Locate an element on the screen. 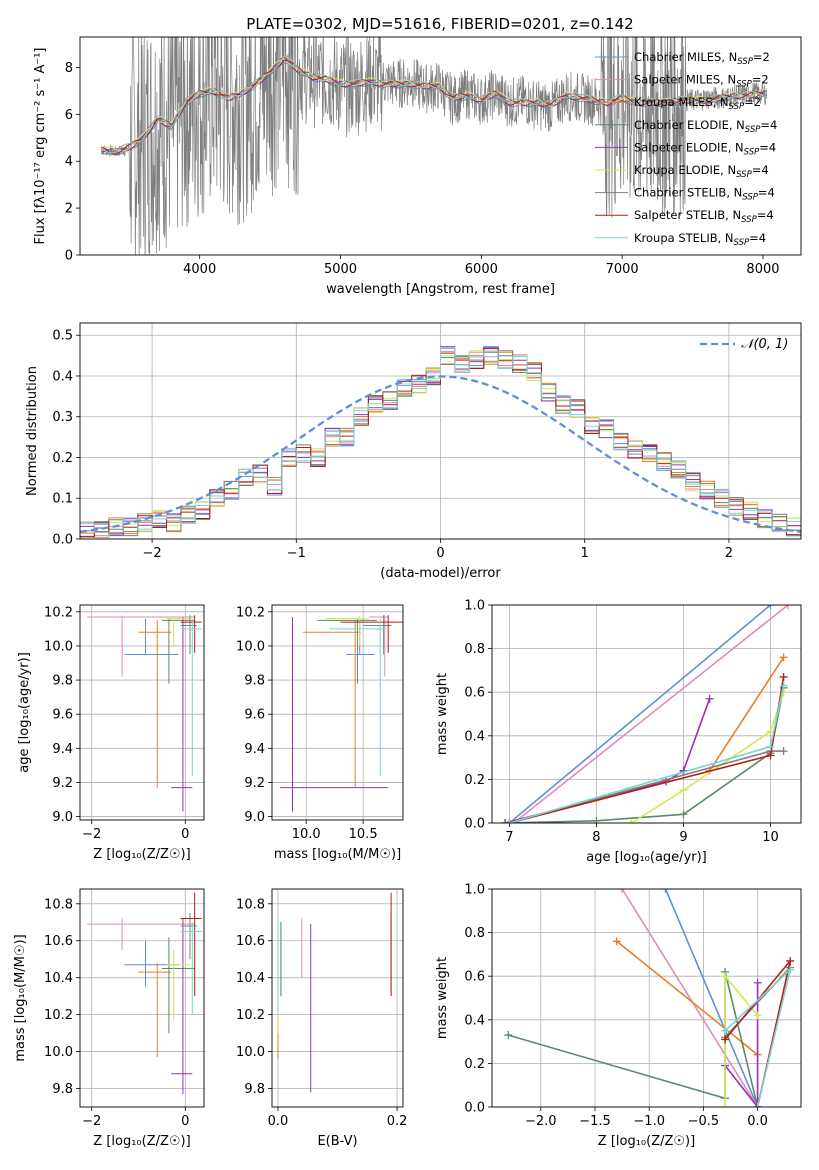  x-tick-label: −2.0 is located at coordinates (541, 1121).